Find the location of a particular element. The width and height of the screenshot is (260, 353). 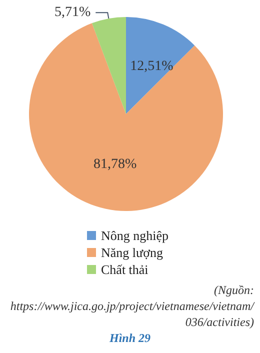

legend-label: Nông nghiệp is located at coordinates (135, 235).